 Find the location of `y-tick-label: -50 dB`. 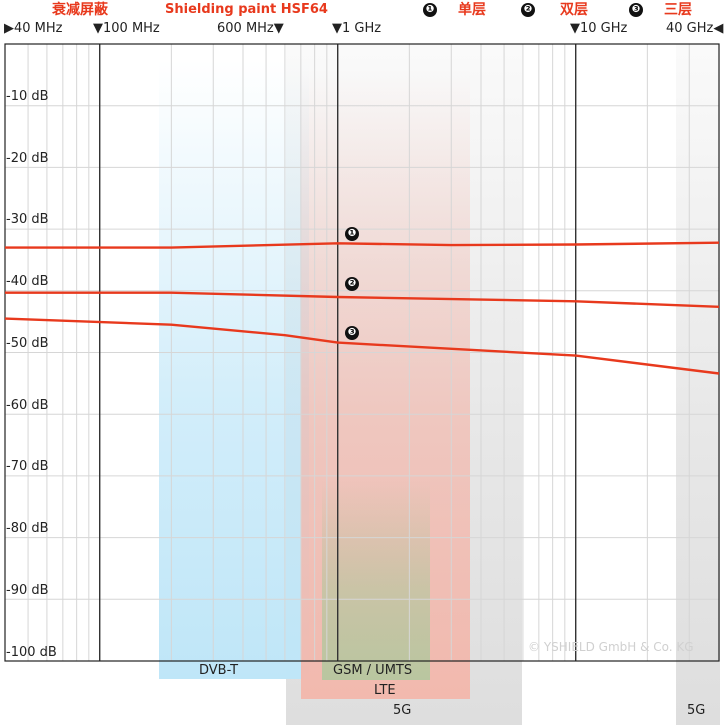

y-tick-label: -50 dB is located at coordinates (27, 343).